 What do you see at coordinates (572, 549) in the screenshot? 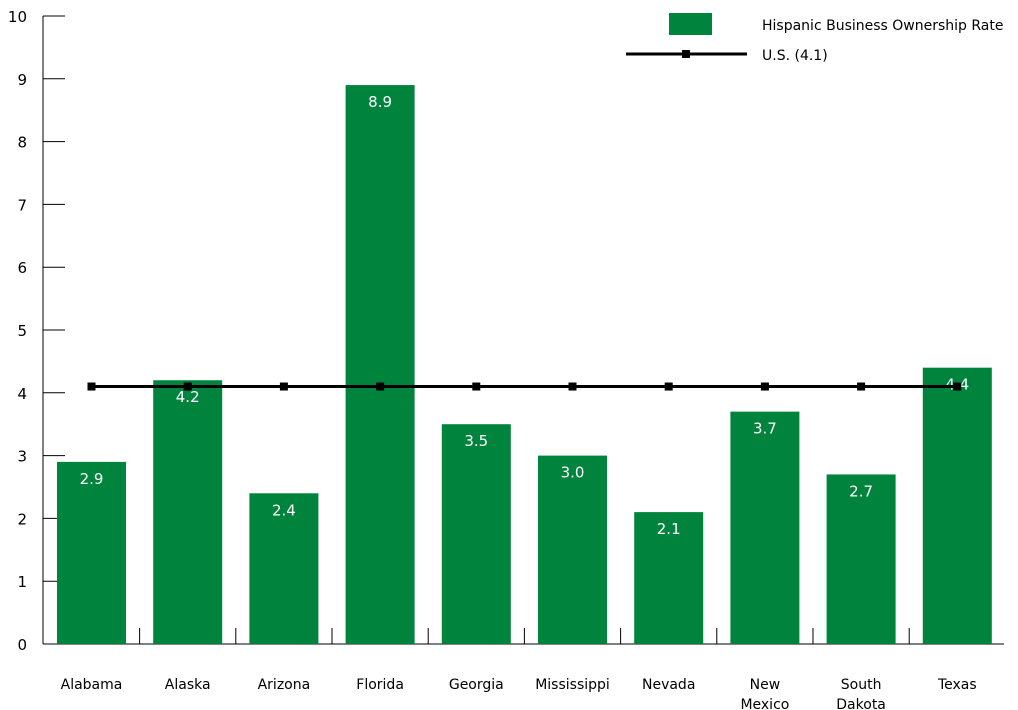
I see `bar-mississippi` at bounding box center [572, 549].